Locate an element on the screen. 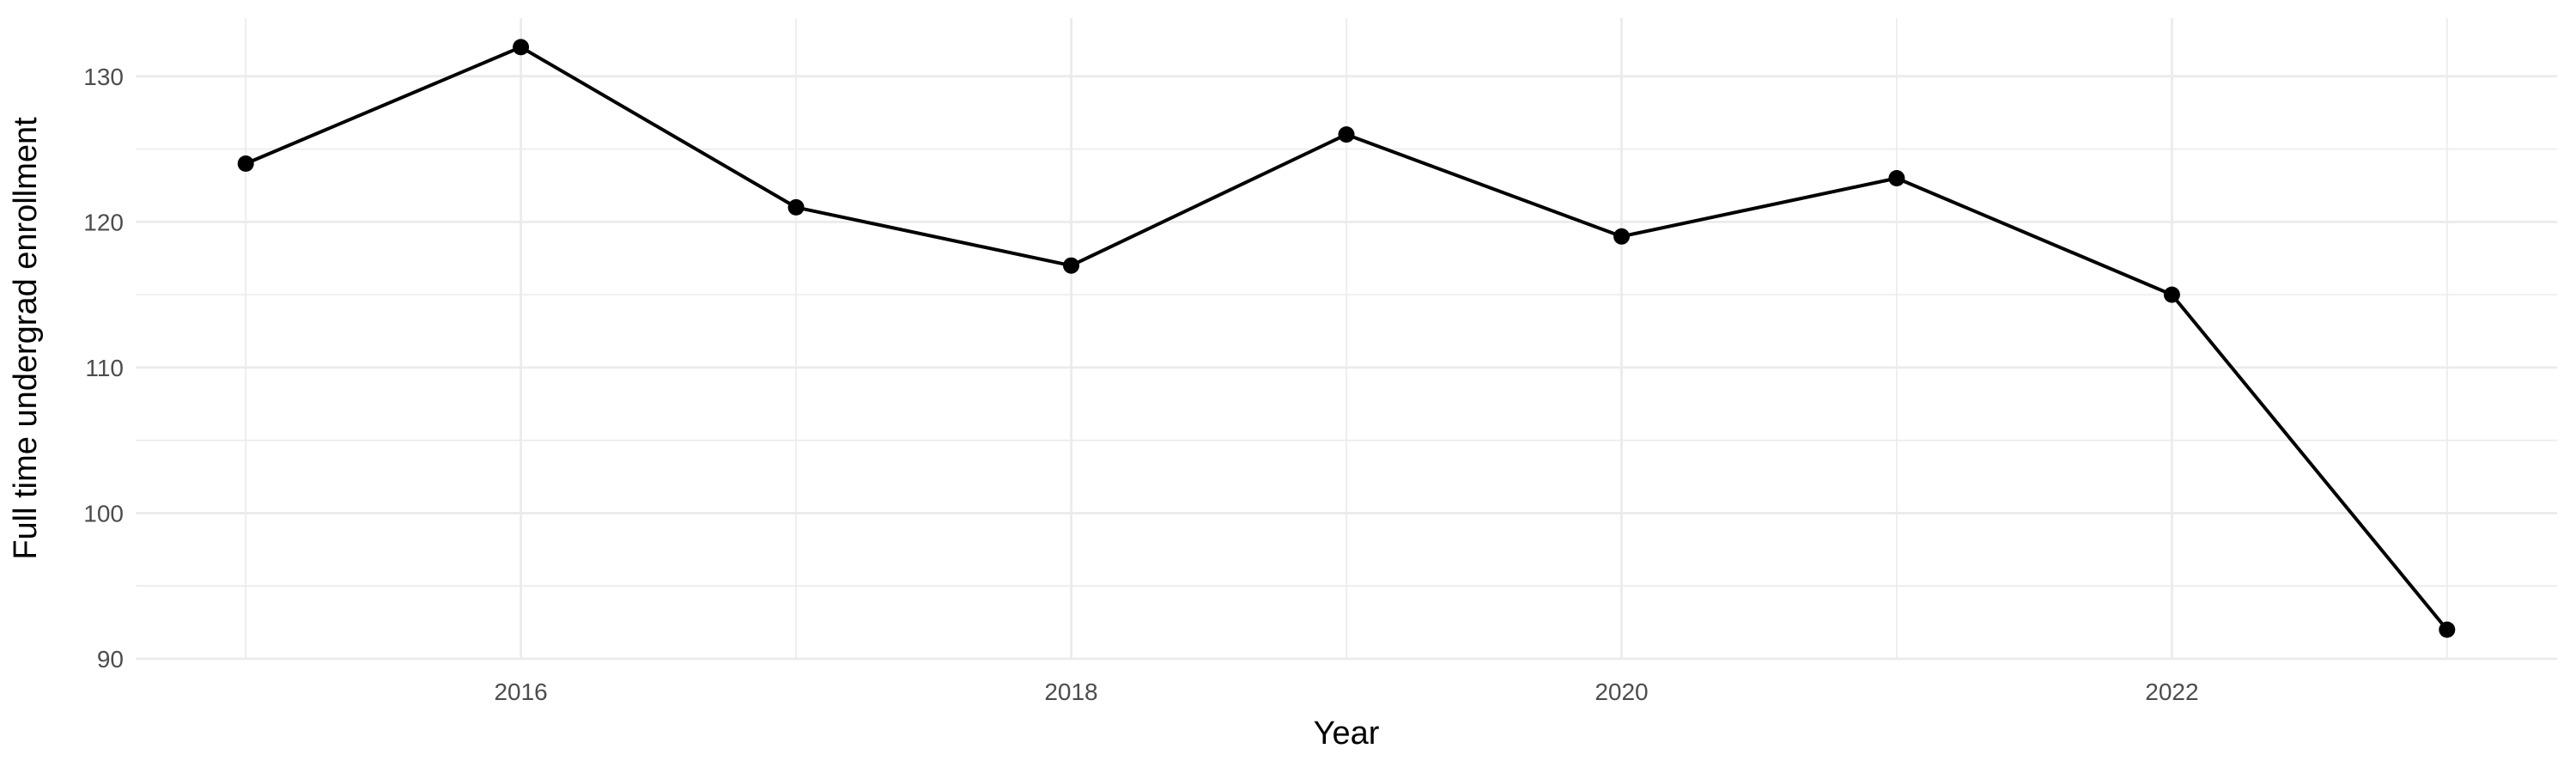  data-point-2019 is located at coordinates (1346, 134).